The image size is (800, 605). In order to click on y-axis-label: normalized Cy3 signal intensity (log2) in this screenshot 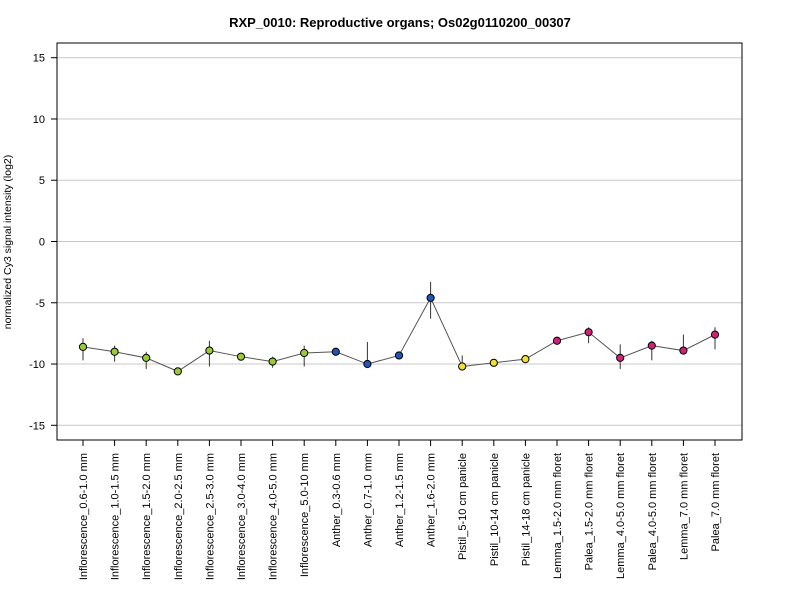, I will do `click(8, 242)`.